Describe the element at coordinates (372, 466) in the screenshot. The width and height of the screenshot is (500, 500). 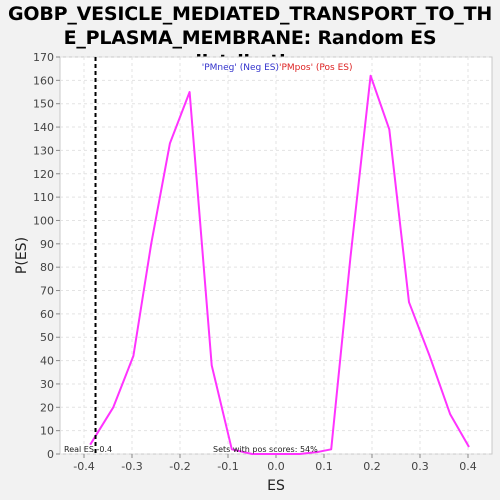
I see `x-tick-label: 0.2` at that location.